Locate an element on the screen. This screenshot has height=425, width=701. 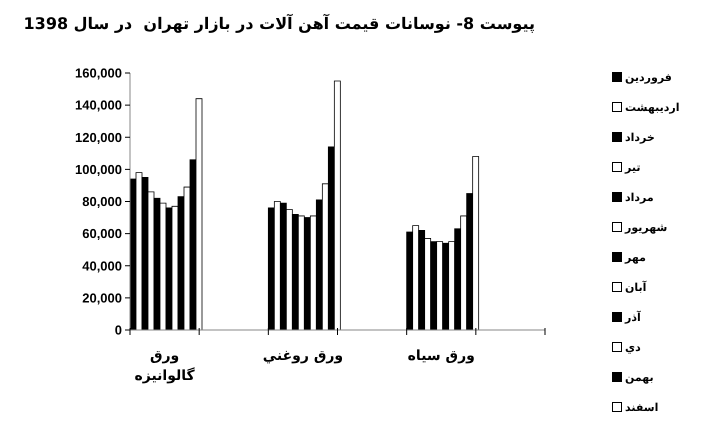
legend-label: خرداد is located at coordinates (640, 137).